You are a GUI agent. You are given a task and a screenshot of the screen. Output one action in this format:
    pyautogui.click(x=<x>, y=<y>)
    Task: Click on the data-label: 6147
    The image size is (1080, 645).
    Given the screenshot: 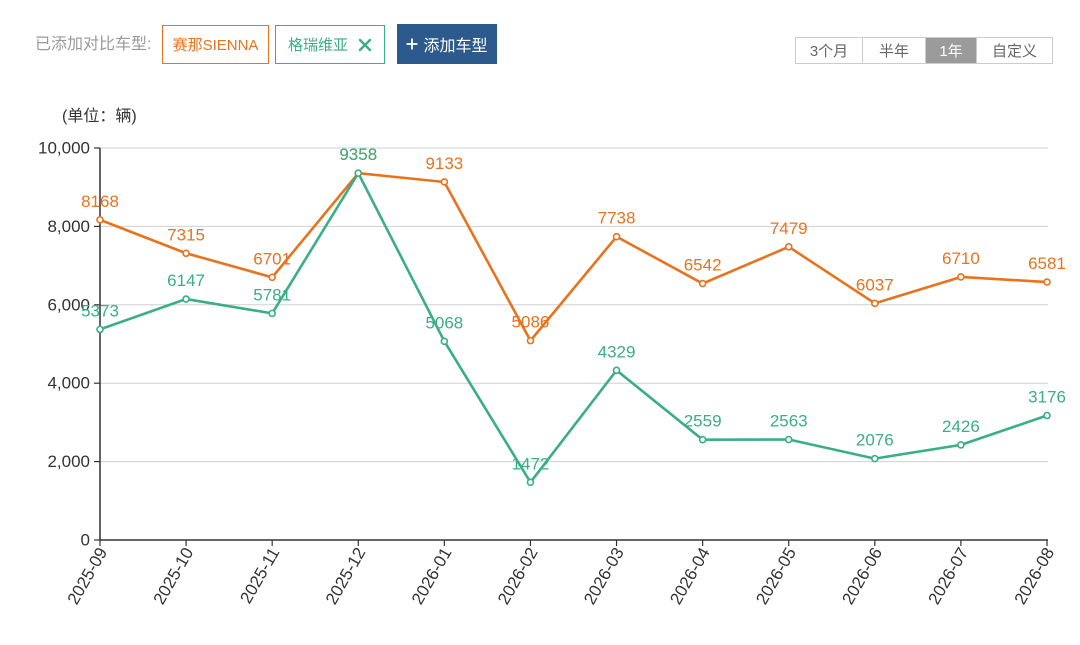 What is the action you would take?
    pyautogui.click(x=186, y=280)
    